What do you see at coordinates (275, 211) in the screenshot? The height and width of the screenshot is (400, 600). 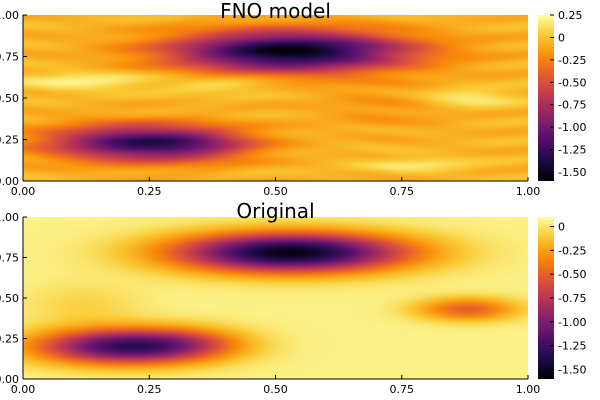 I see `chart-title: Original` at bounding box center [275, 211].